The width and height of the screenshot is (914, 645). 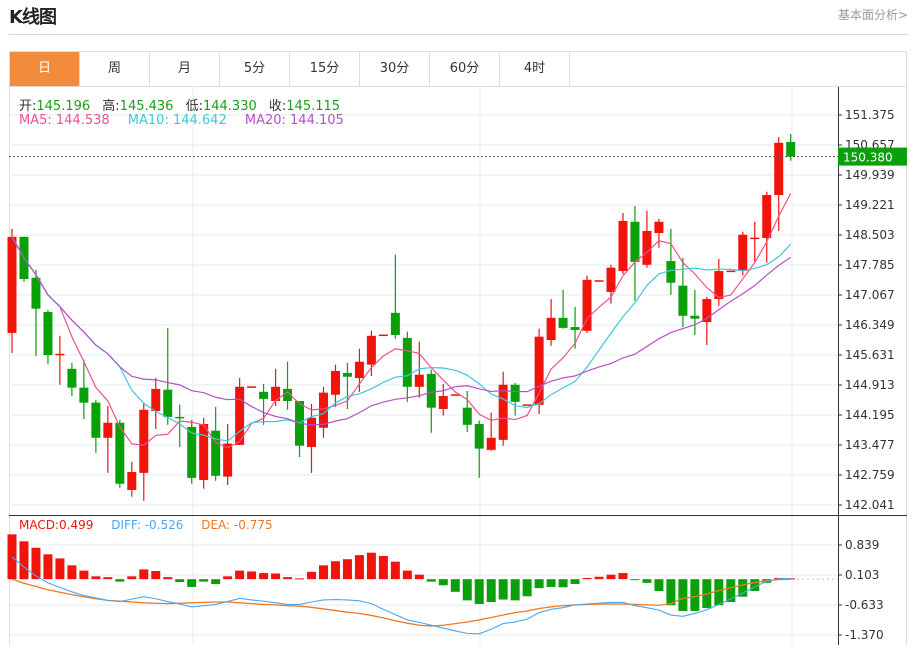 I want to click on tab-5min: 5分, so click(x=255, y=69).